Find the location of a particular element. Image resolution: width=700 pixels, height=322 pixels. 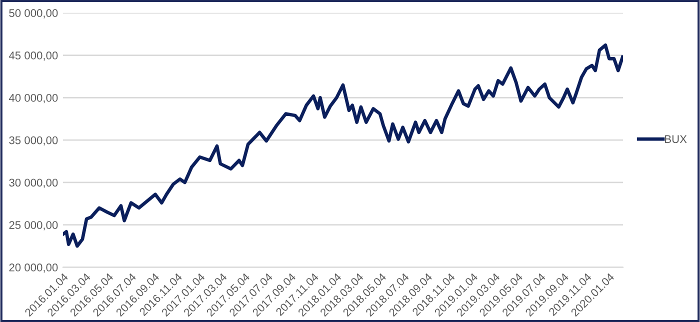

legend-label: BUX is located at coordinates (676, 139).